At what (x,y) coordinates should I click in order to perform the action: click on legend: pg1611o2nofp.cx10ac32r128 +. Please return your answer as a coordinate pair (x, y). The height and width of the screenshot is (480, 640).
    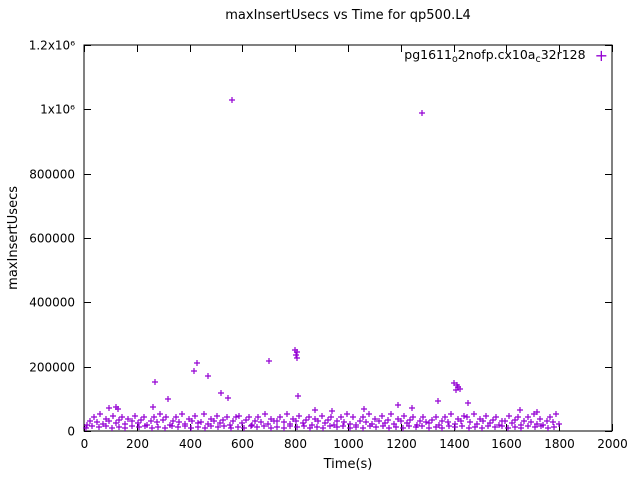
    Looking at the image, I should click on (346, 56).